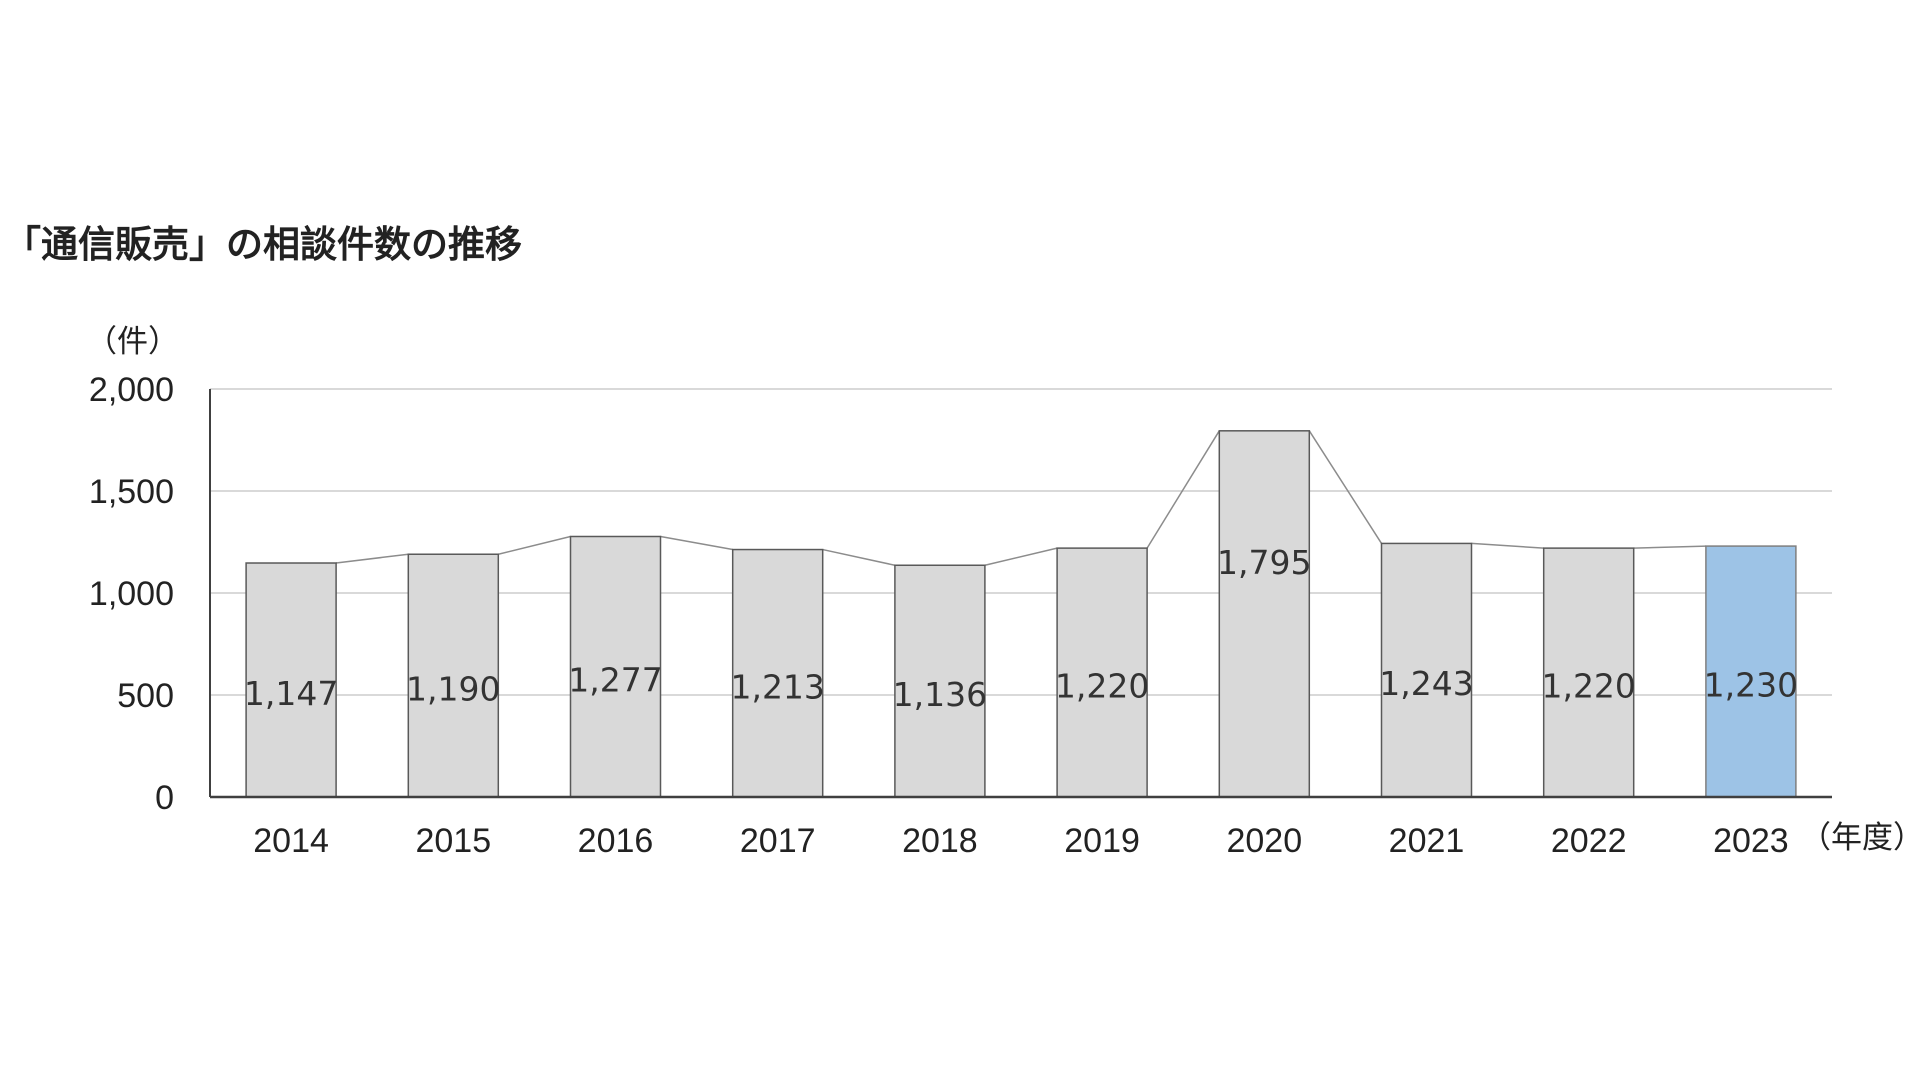 The image size is (1920, 1080). What do you see at coordinates (778, 841) in the screenshot?
I see `x-tick-label-2017: 2017` at bounding box center [778, 841].